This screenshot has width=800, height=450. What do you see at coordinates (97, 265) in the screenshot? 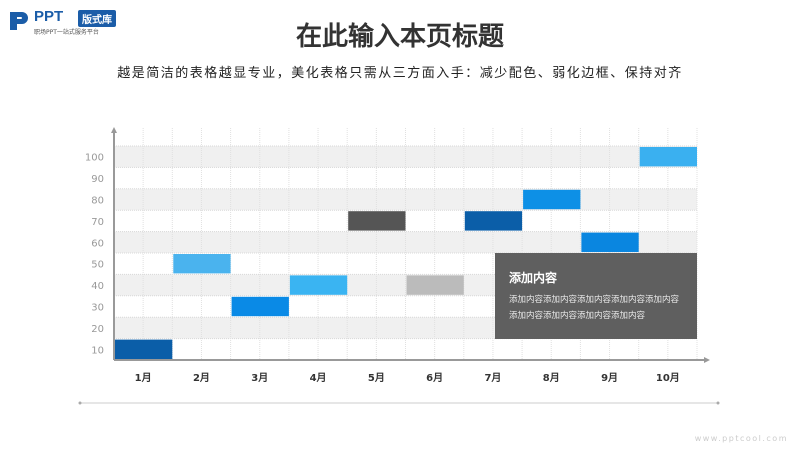
I see `y-tick-label: 50` at bounding box center [97, 265].